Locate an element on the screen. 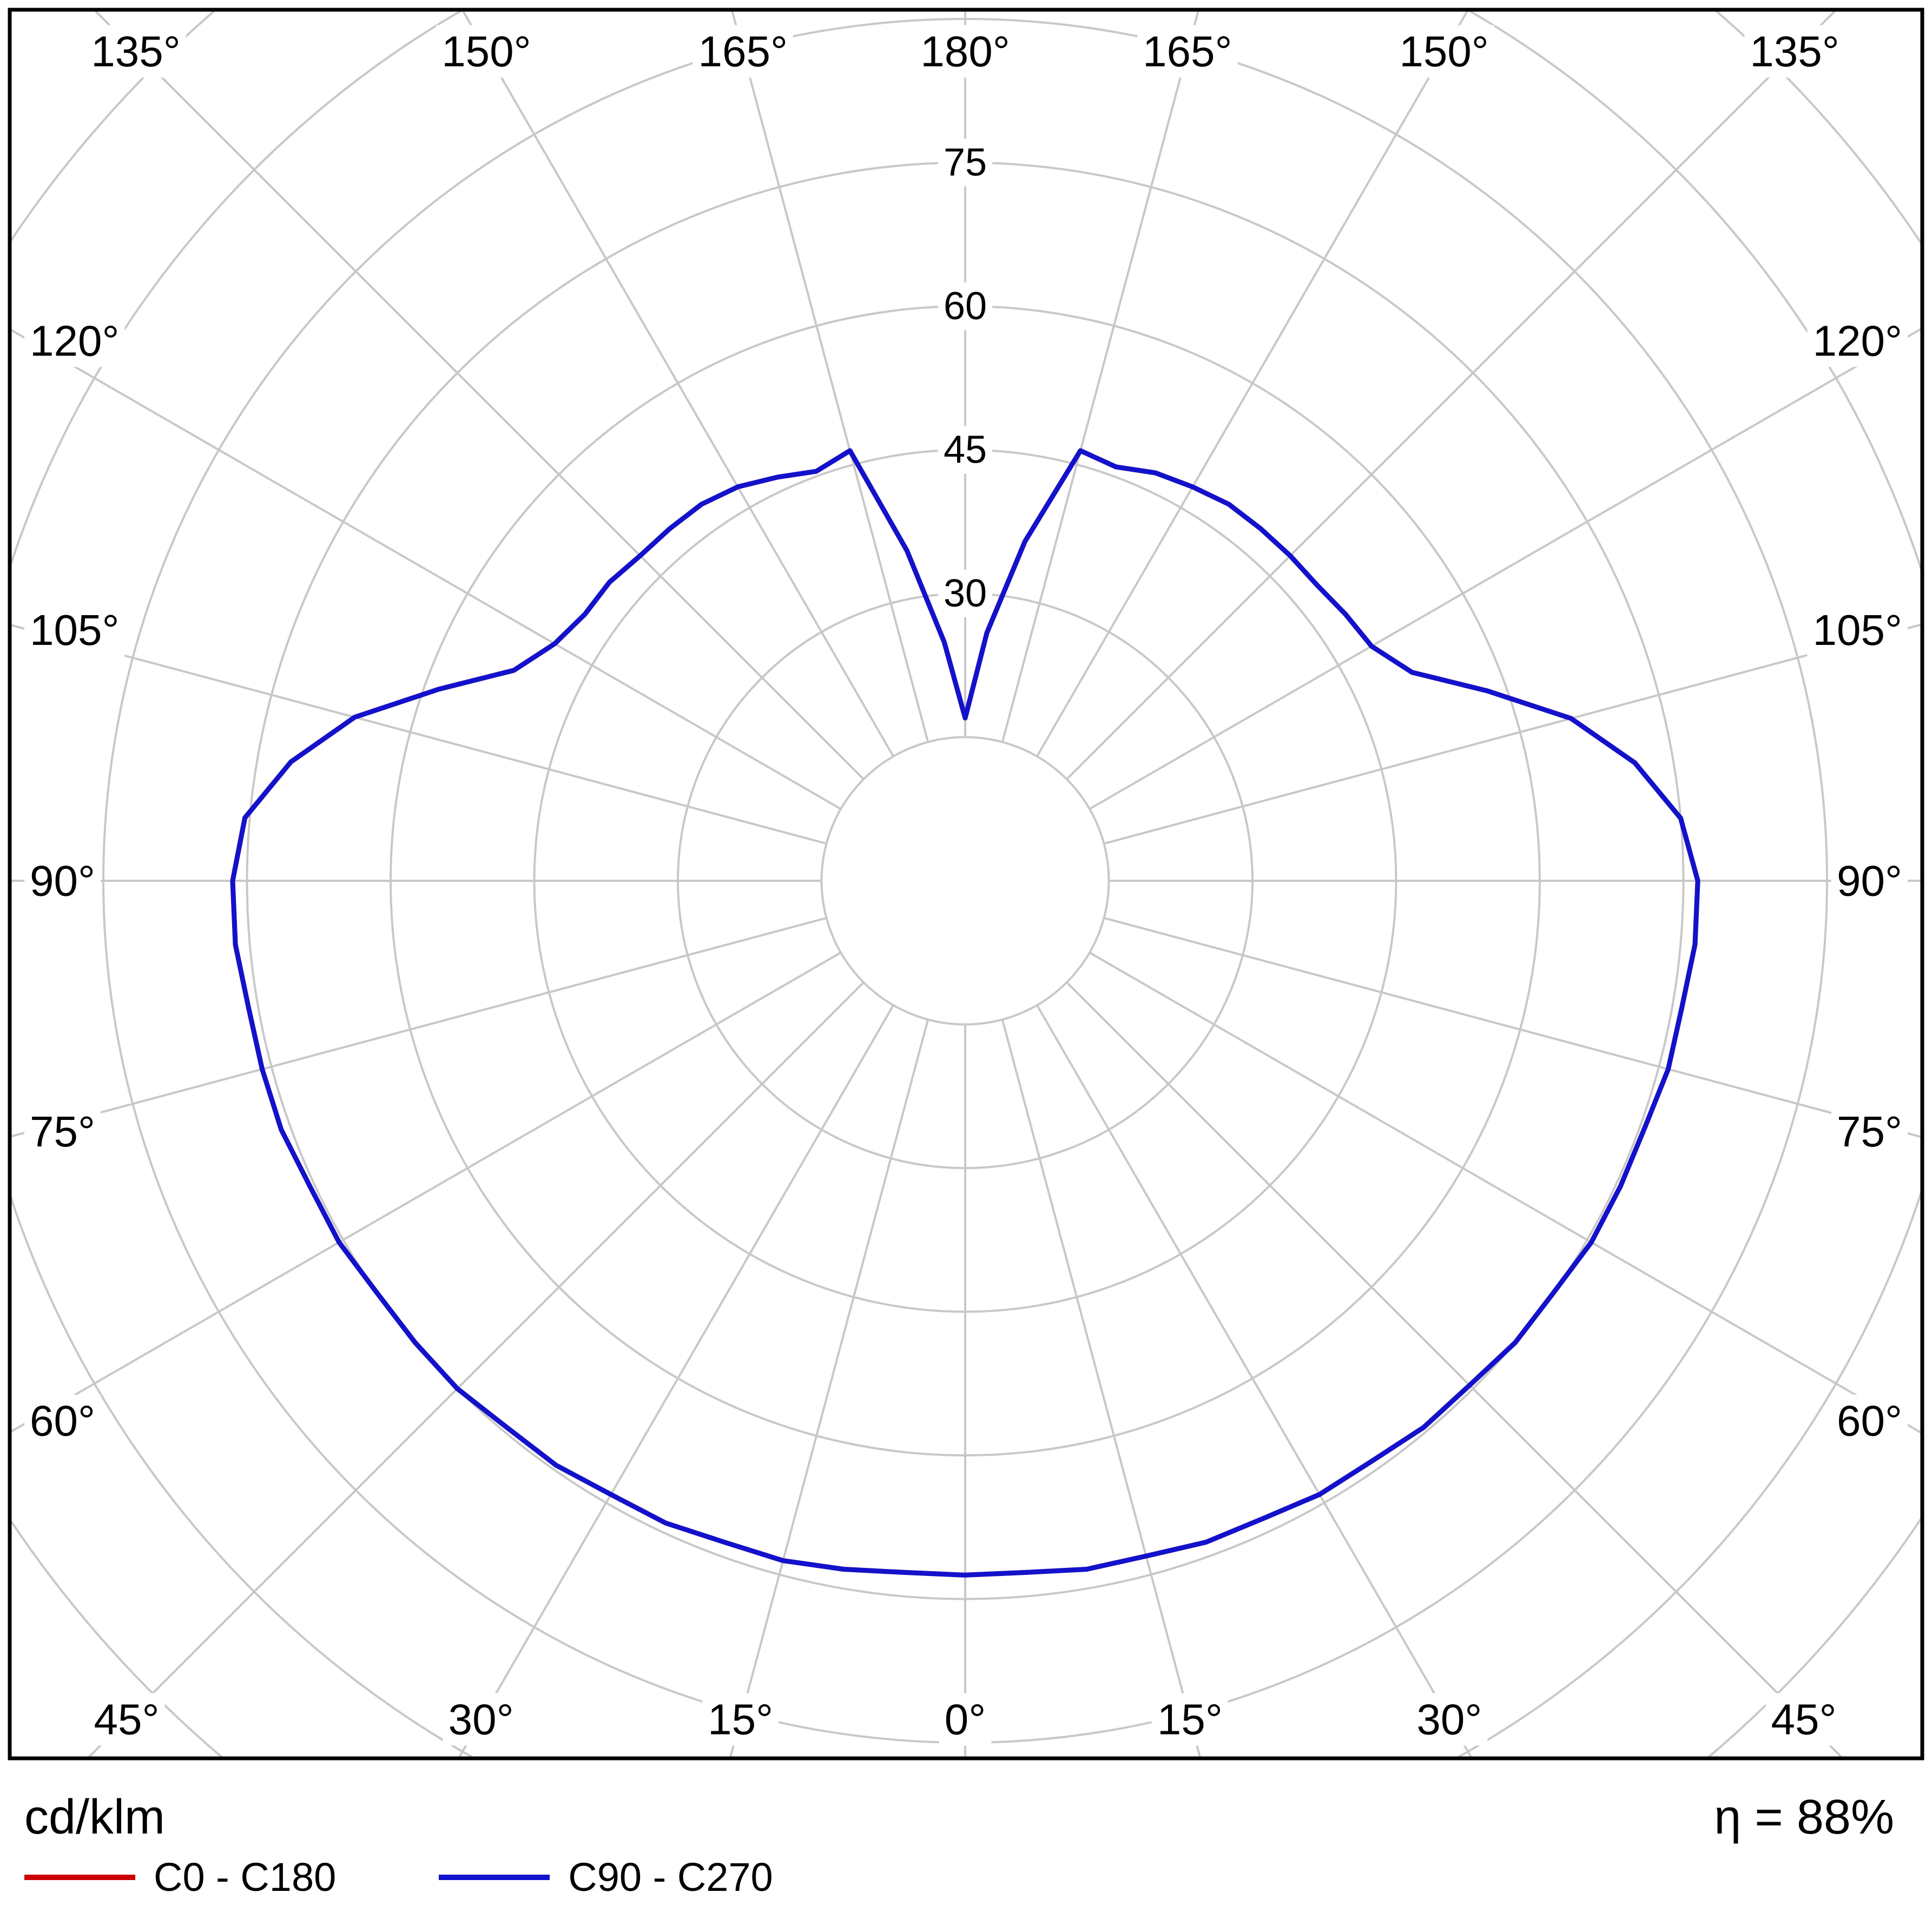 This screenshot has width=1932, height=1932. units-label: cd/klm is located at coordinates (95, 1817).